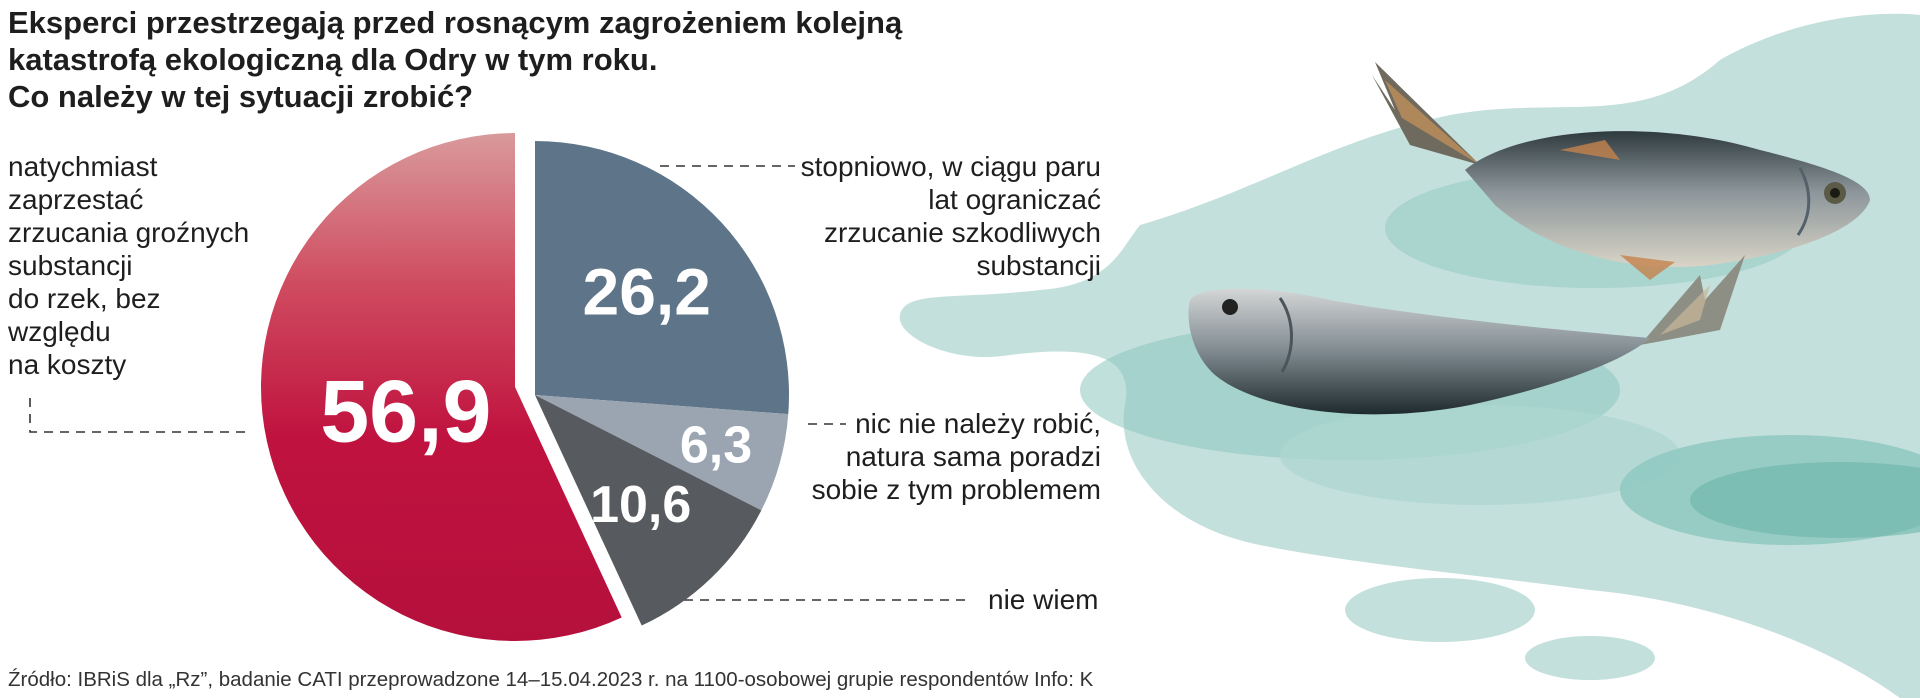 This screenshot has width=1920, height=698. I want to click on pie-value-label: 6,3, so click(716, 446).